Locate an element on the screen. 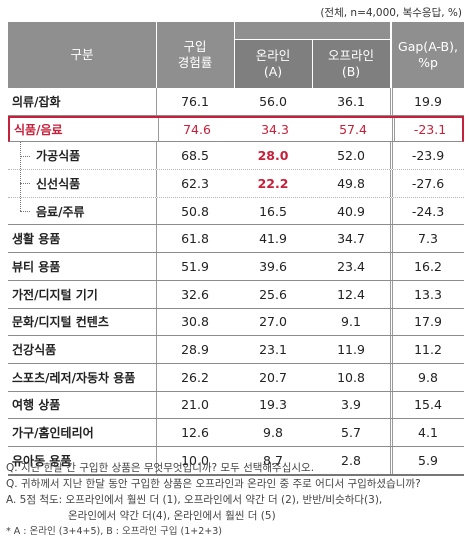 The width and height of the screenshot is (470, 540). header-category: 구분 is located at coordinates (82, 55).